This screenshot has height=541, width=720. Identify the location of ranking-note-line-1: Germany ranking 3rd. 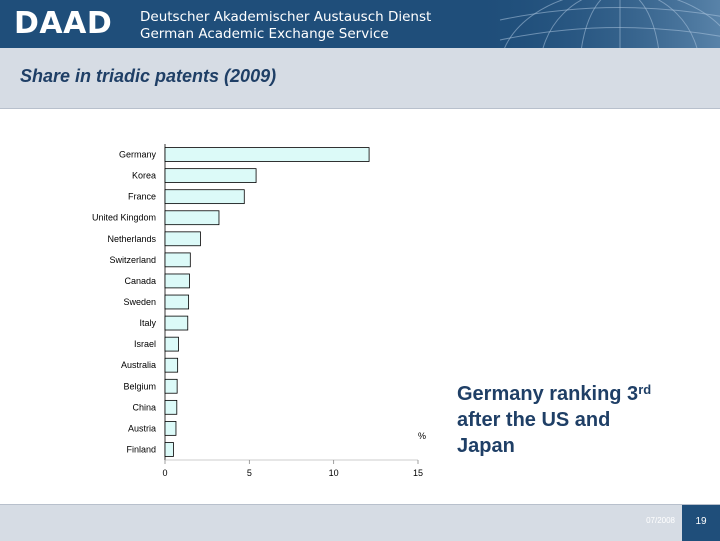
(554, 394).